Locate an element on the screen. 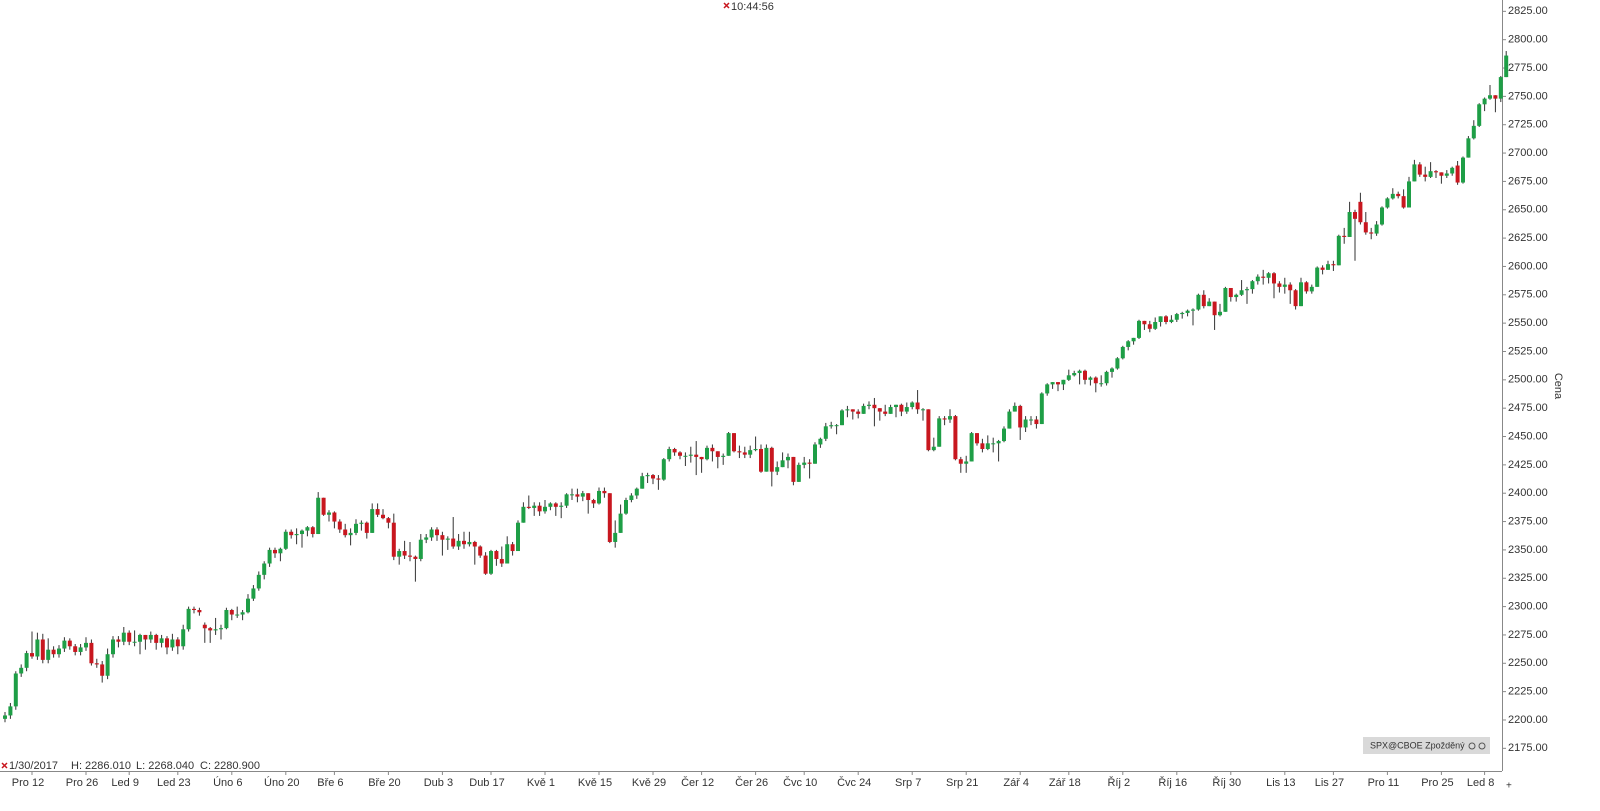  x-tick-label: Říj 16 is located at coordinates (1172, 782).